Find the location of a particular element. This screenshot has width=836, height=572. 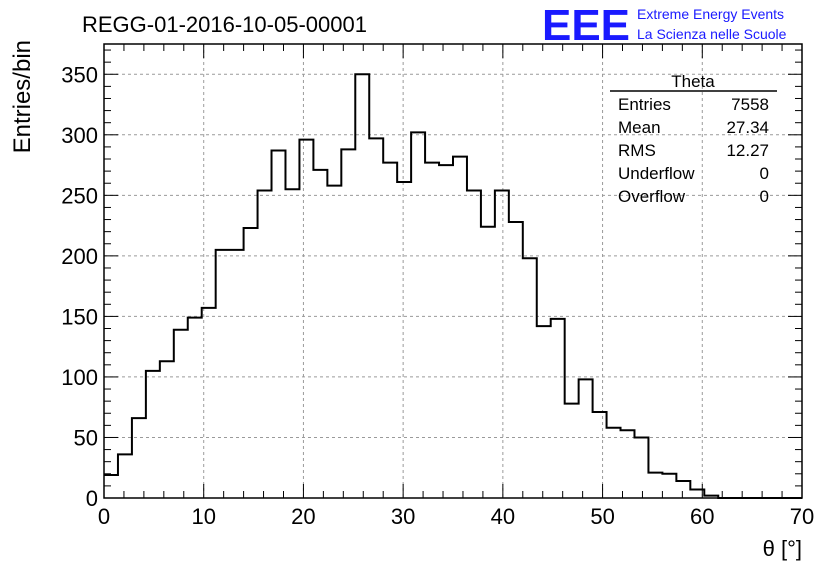

logo-text: EEE is located at coordinates (586, 25).